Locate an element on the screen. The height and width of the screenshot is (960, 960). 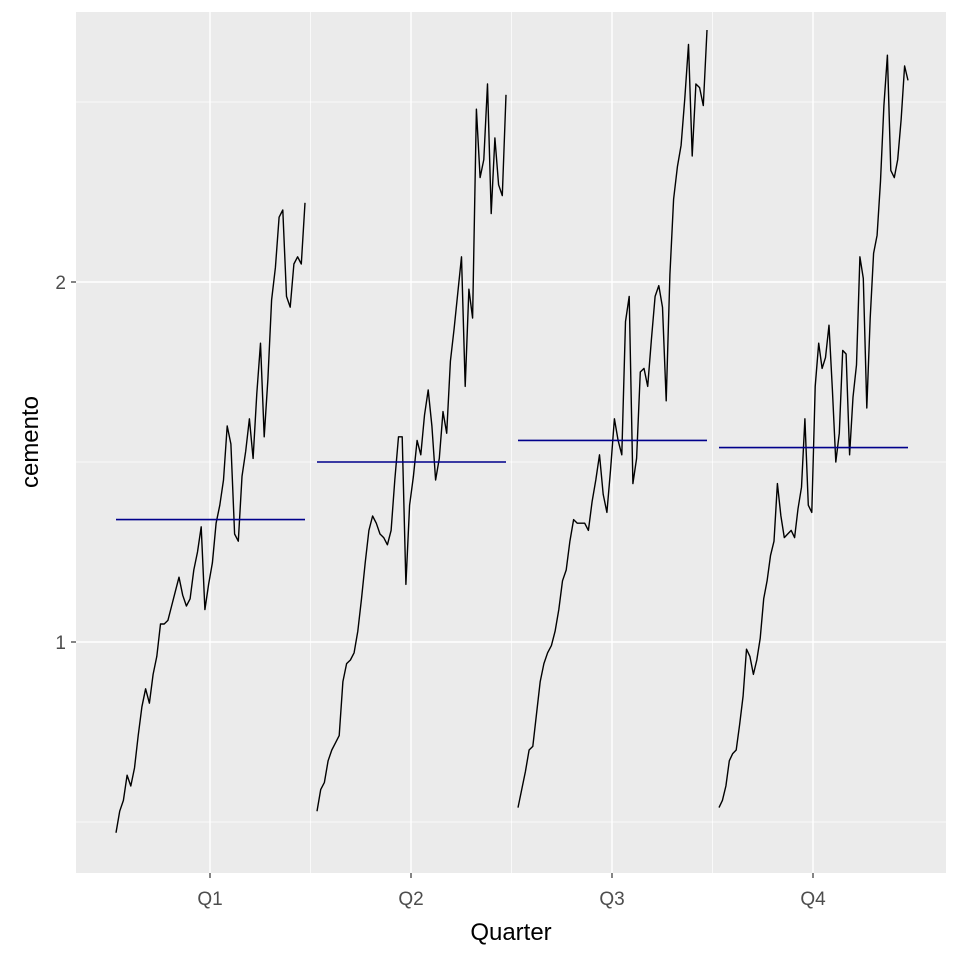
y-tick-label: 2 is located at coordinates (60, 283).